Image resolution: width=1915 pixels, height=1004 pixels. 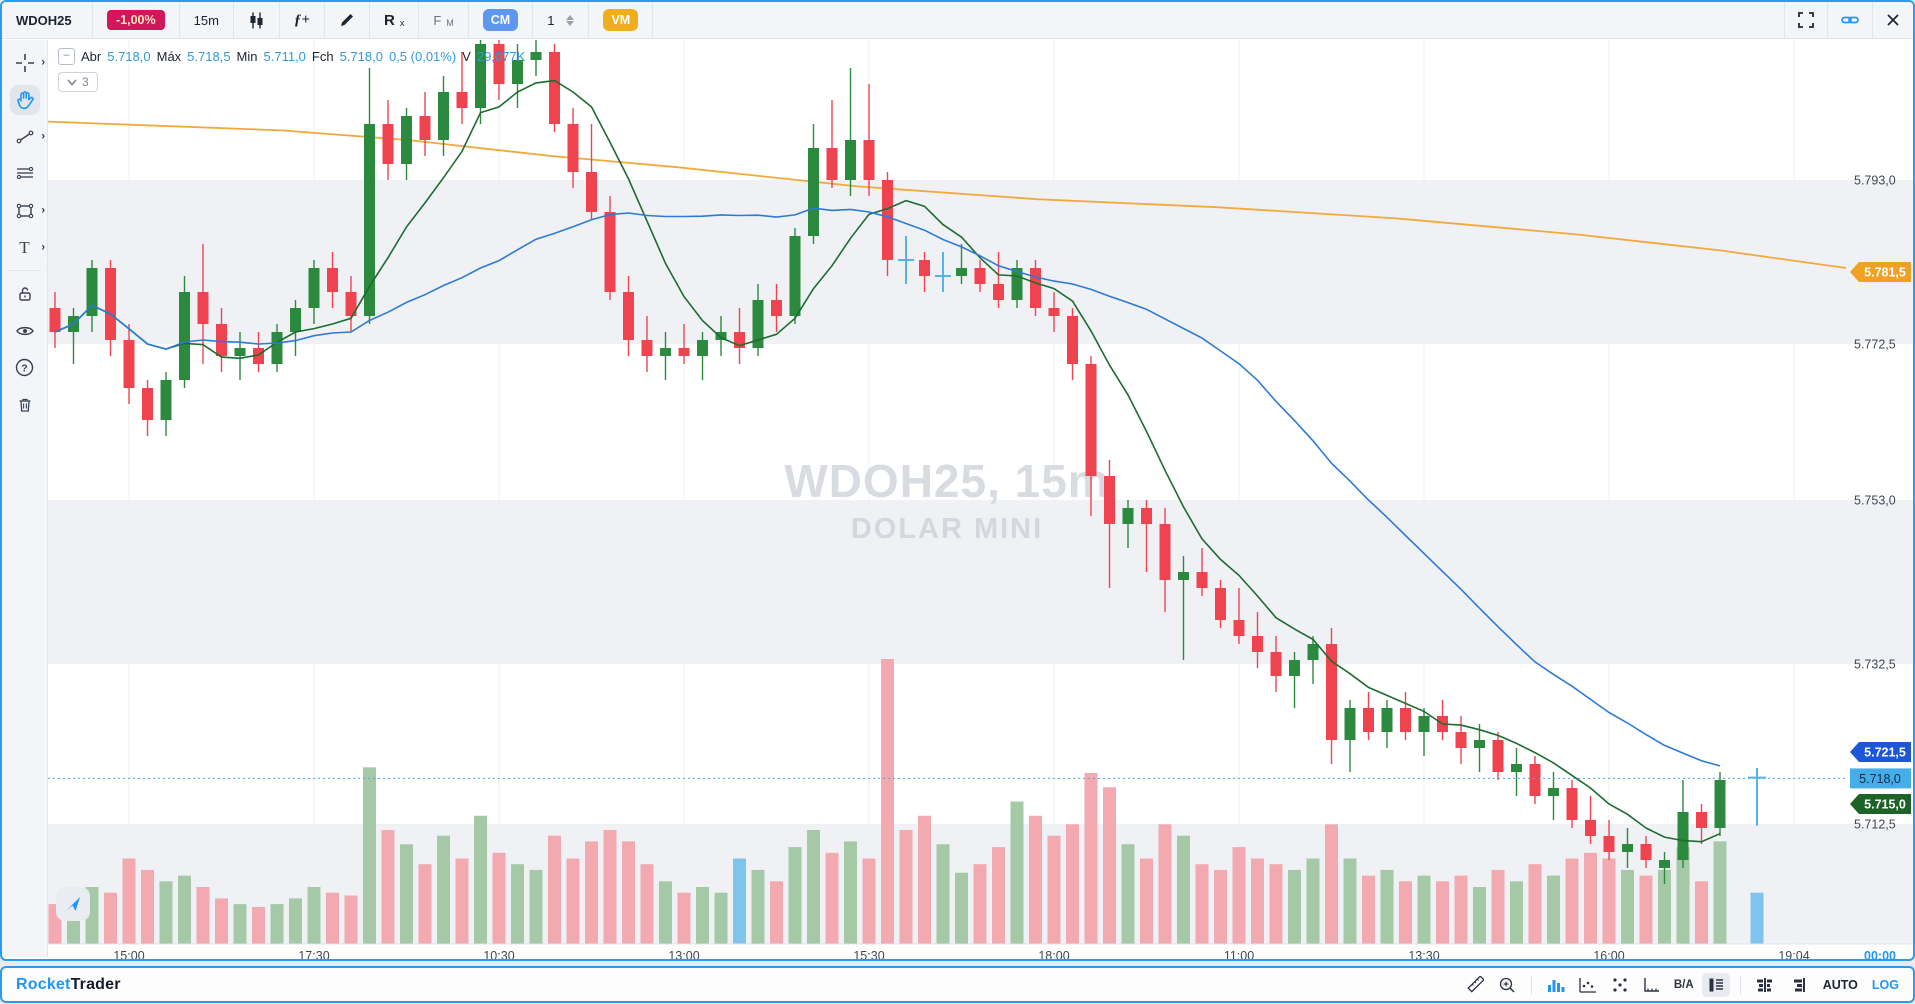 I want to click on scatter-button, so click(x=1620, y=985).